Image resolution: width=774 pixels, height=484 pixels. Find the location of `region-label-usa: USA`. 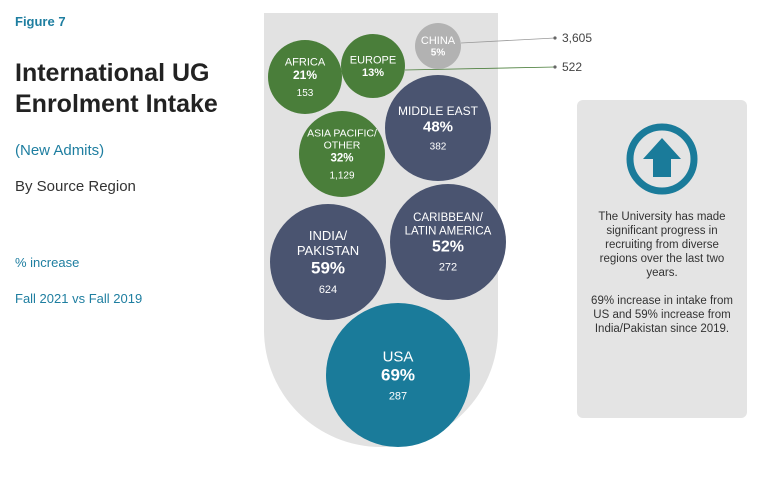

region-label-usa: USA is located at coordinates (398, 356).